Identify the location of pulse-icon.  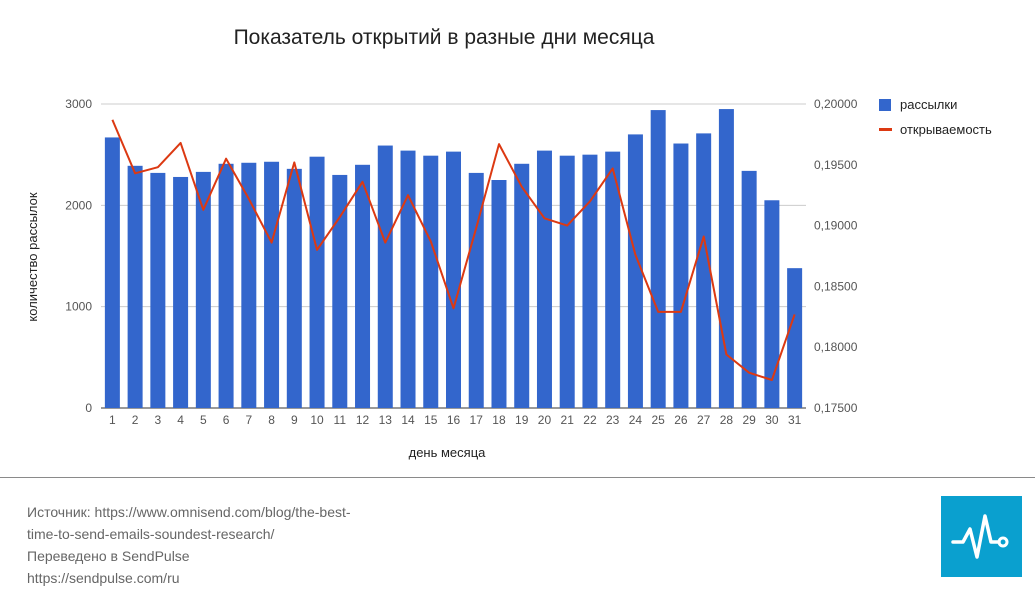
(980, 536).